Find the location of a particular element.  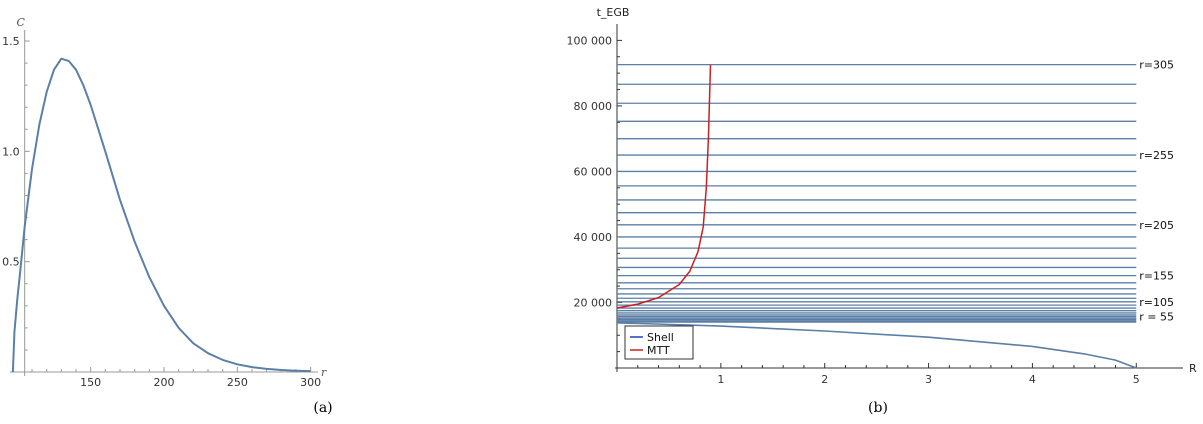

legend-box is located at coordinates (659, 342).